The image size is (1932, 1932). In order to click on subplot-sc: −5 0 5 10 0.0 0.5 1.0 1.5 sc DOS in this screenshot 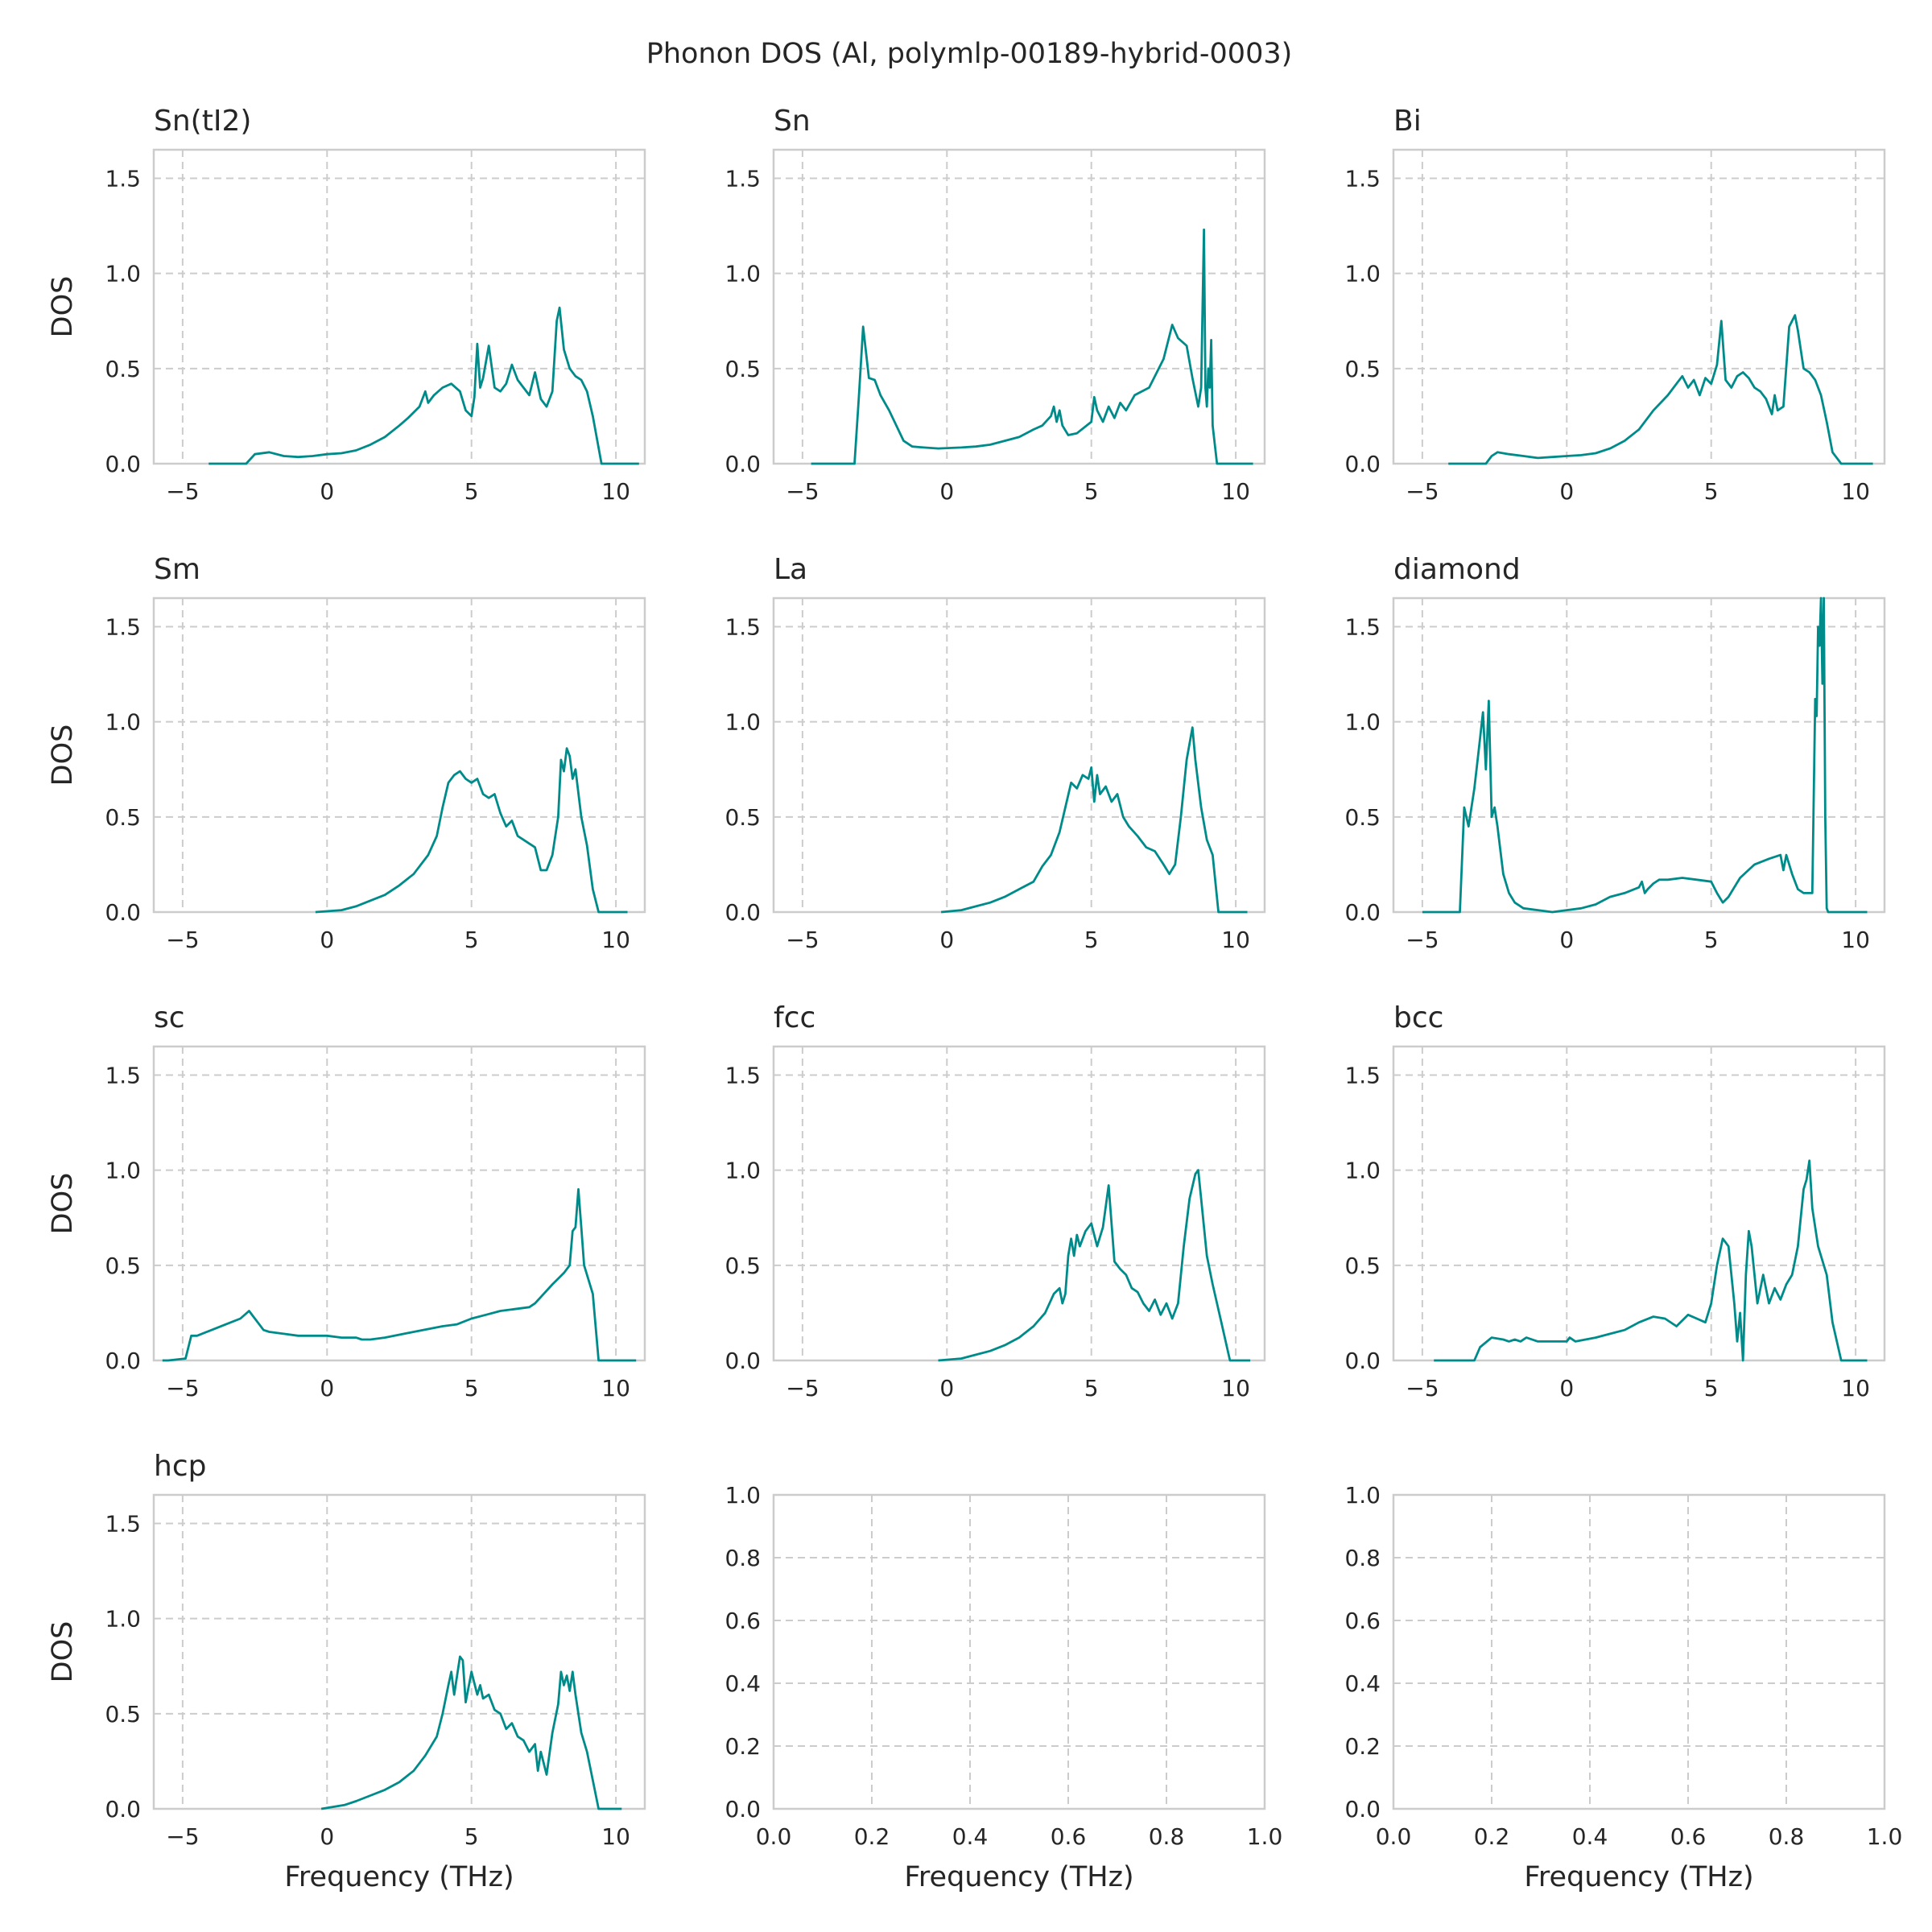, I will do `click(346, 1201)`.